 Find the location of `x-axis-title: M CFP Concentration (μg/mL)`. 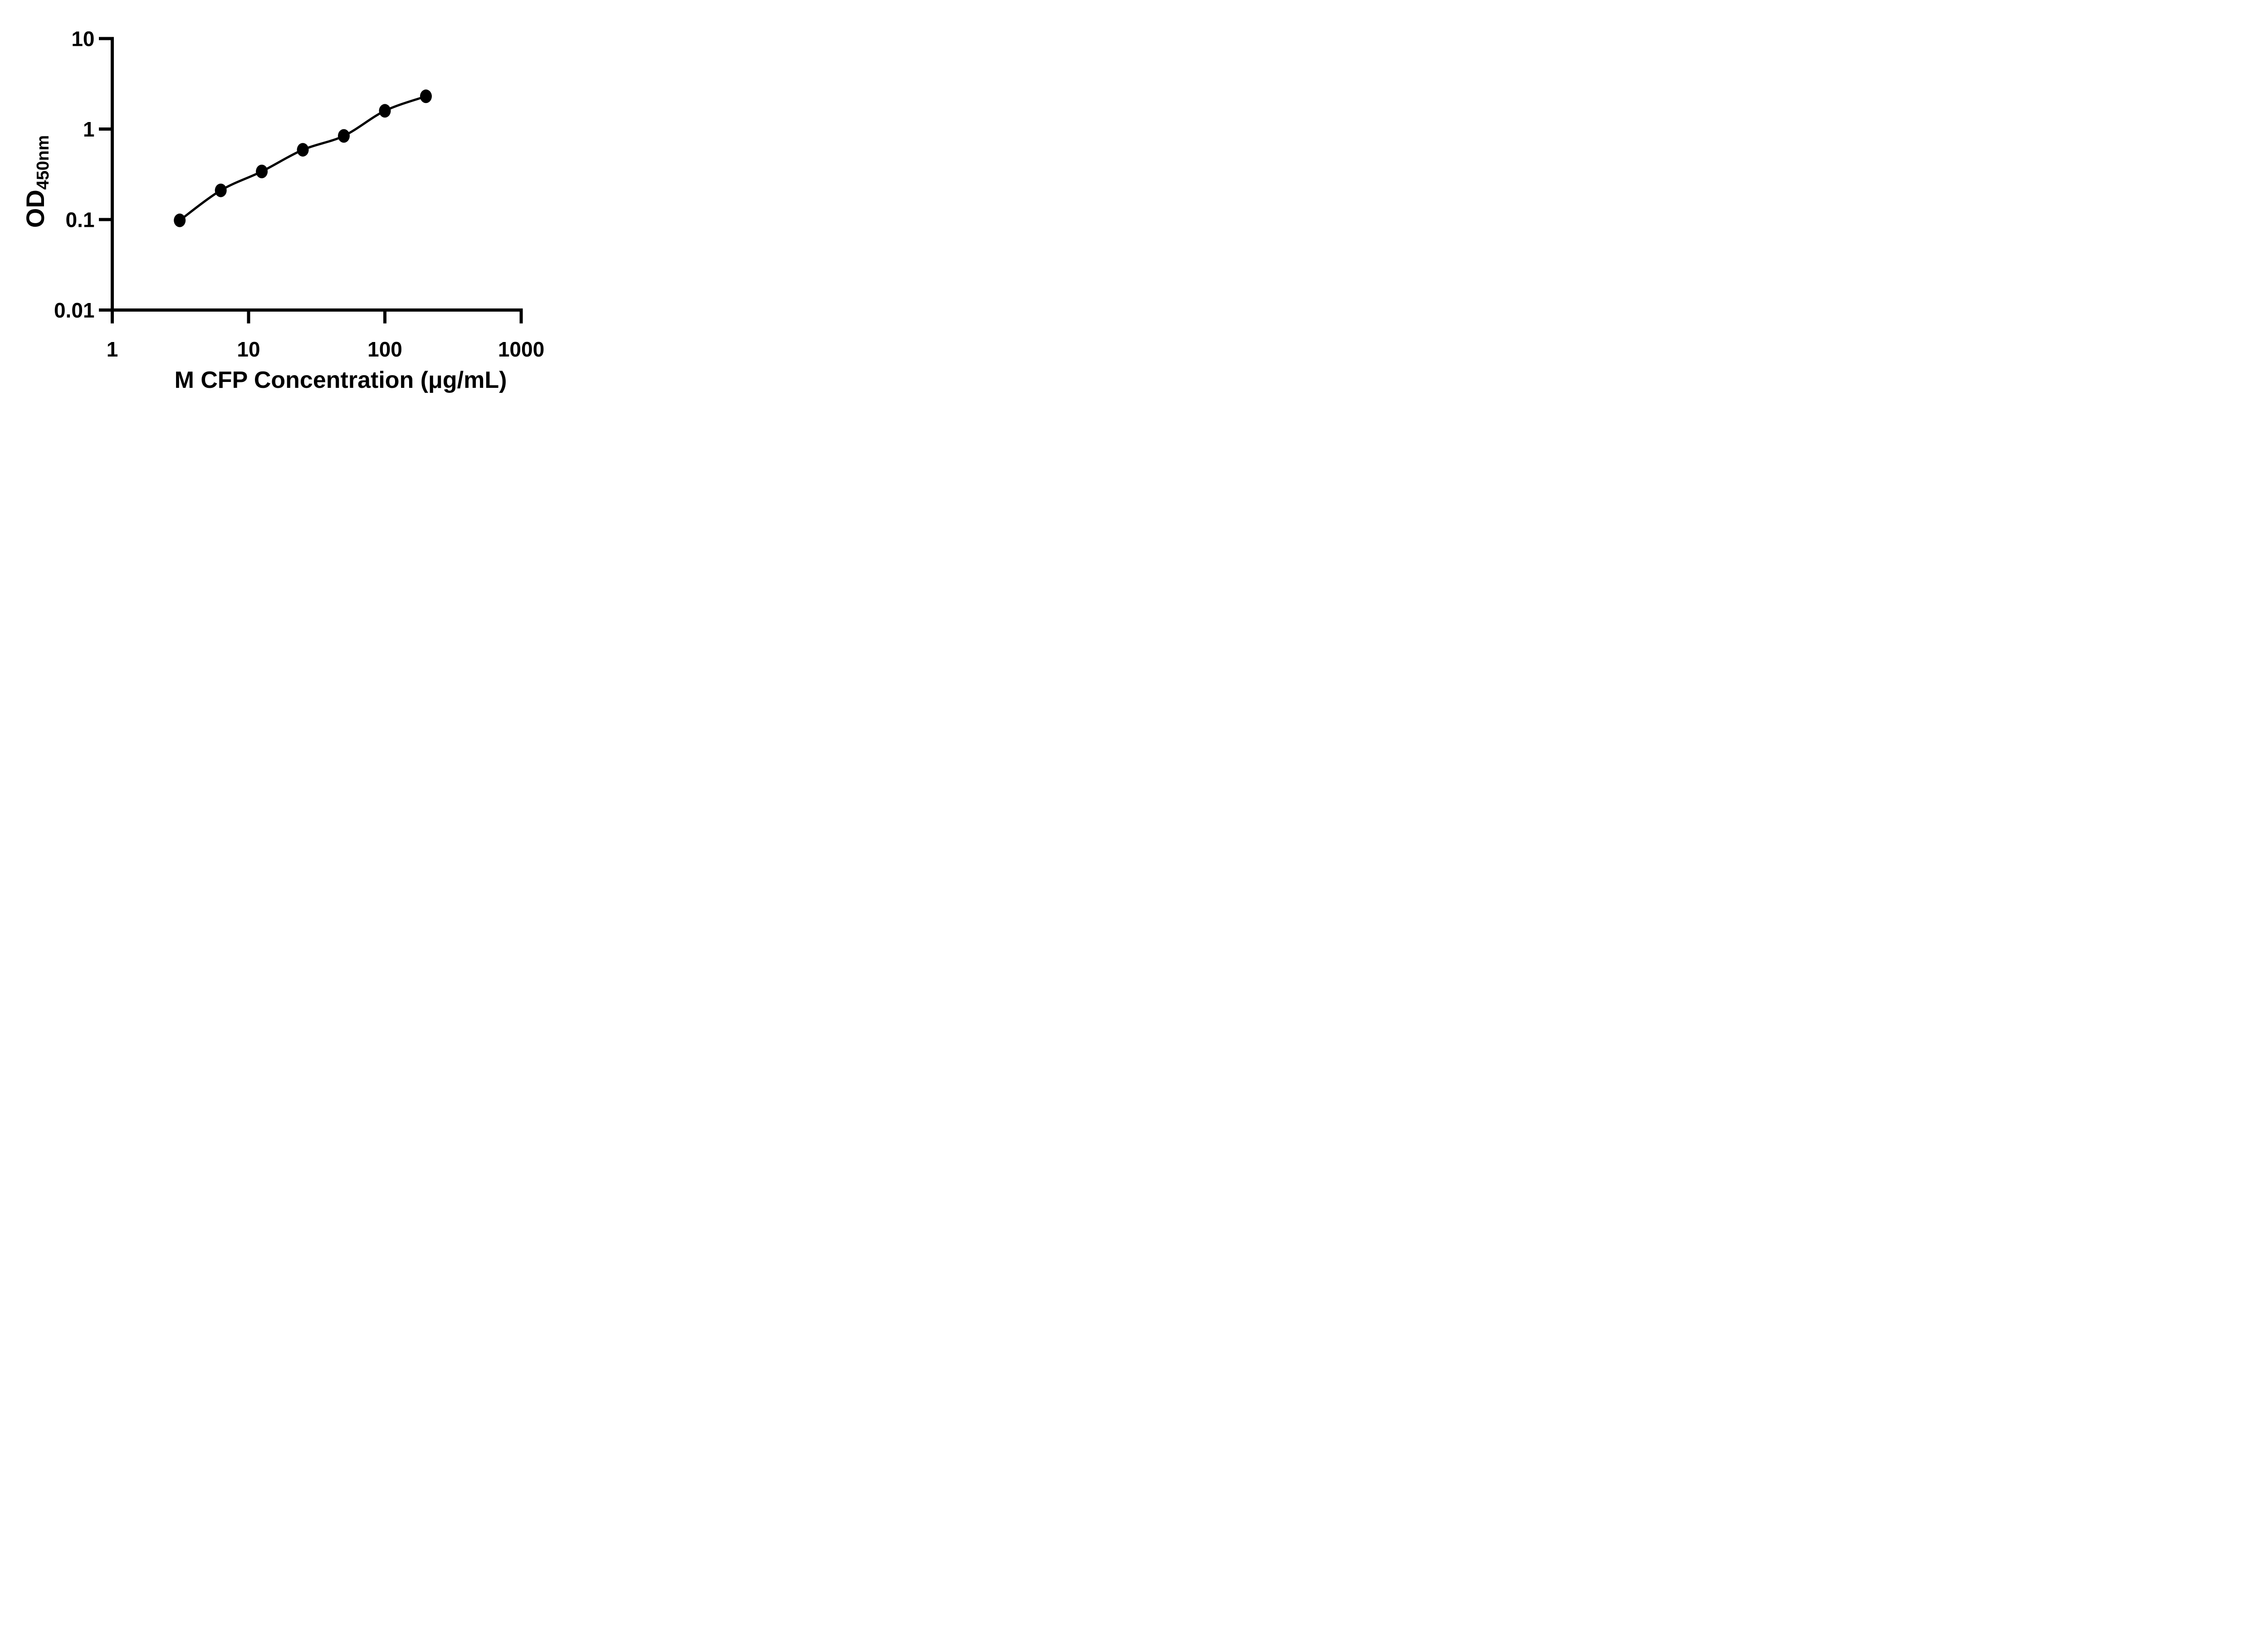

x-axis-title: M CFP Concentration (μg/mL) is located at coordinates (341, 380).